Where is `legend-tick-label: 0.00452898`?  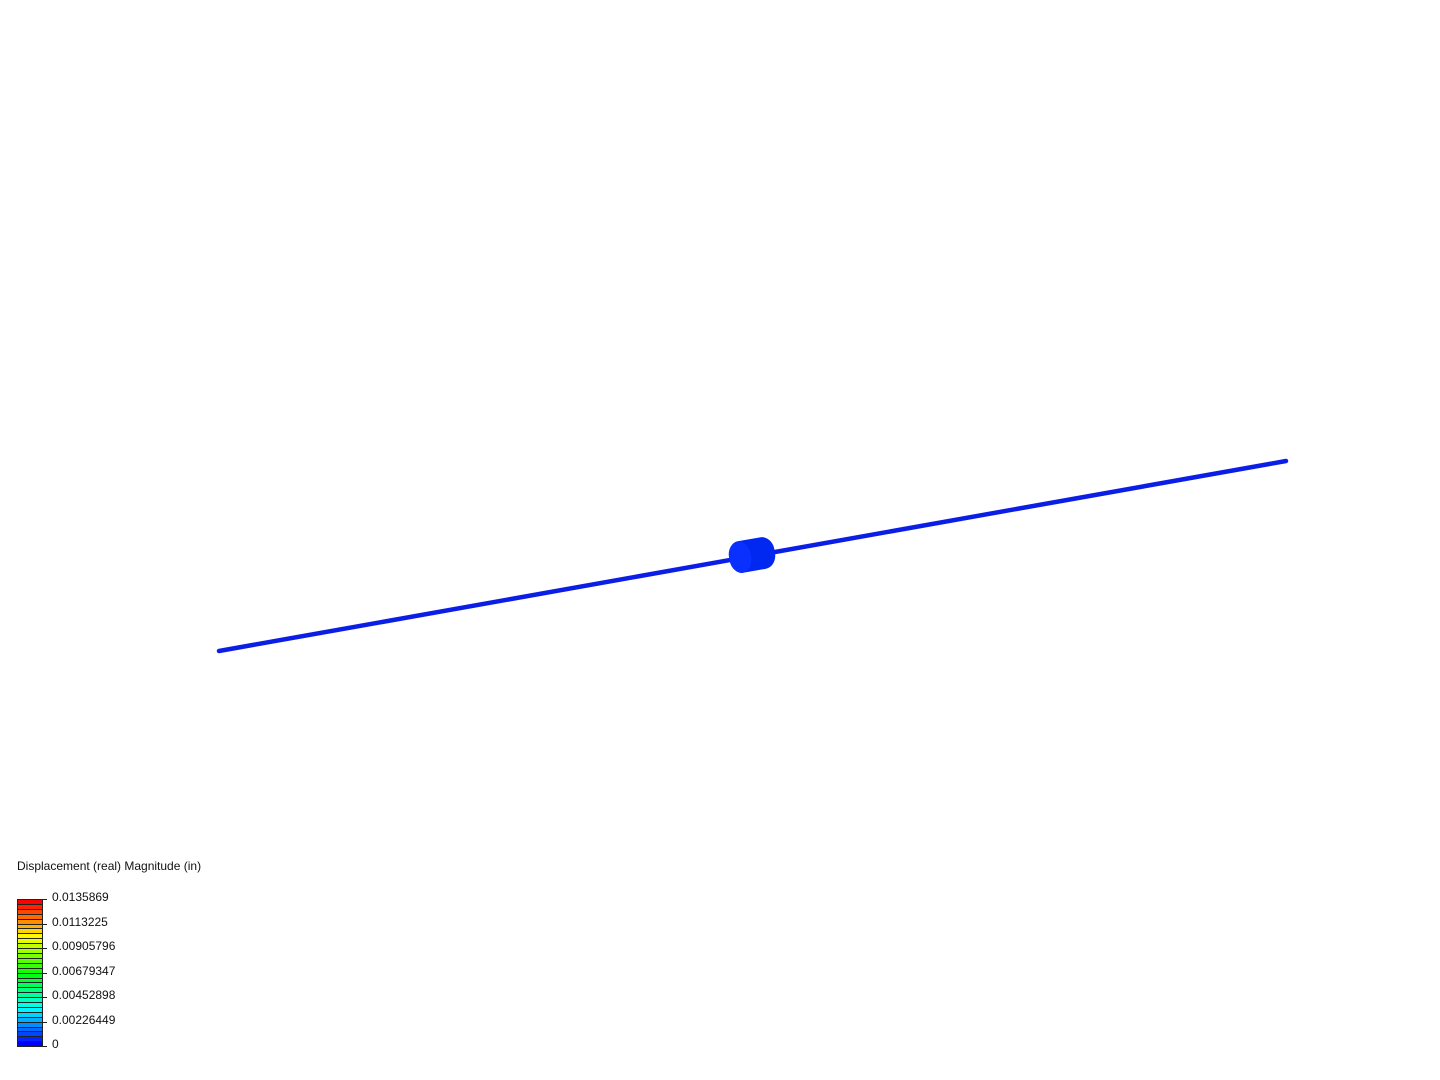
legend-tick-label: 0.00452898 is located at coordinates (84, 995).